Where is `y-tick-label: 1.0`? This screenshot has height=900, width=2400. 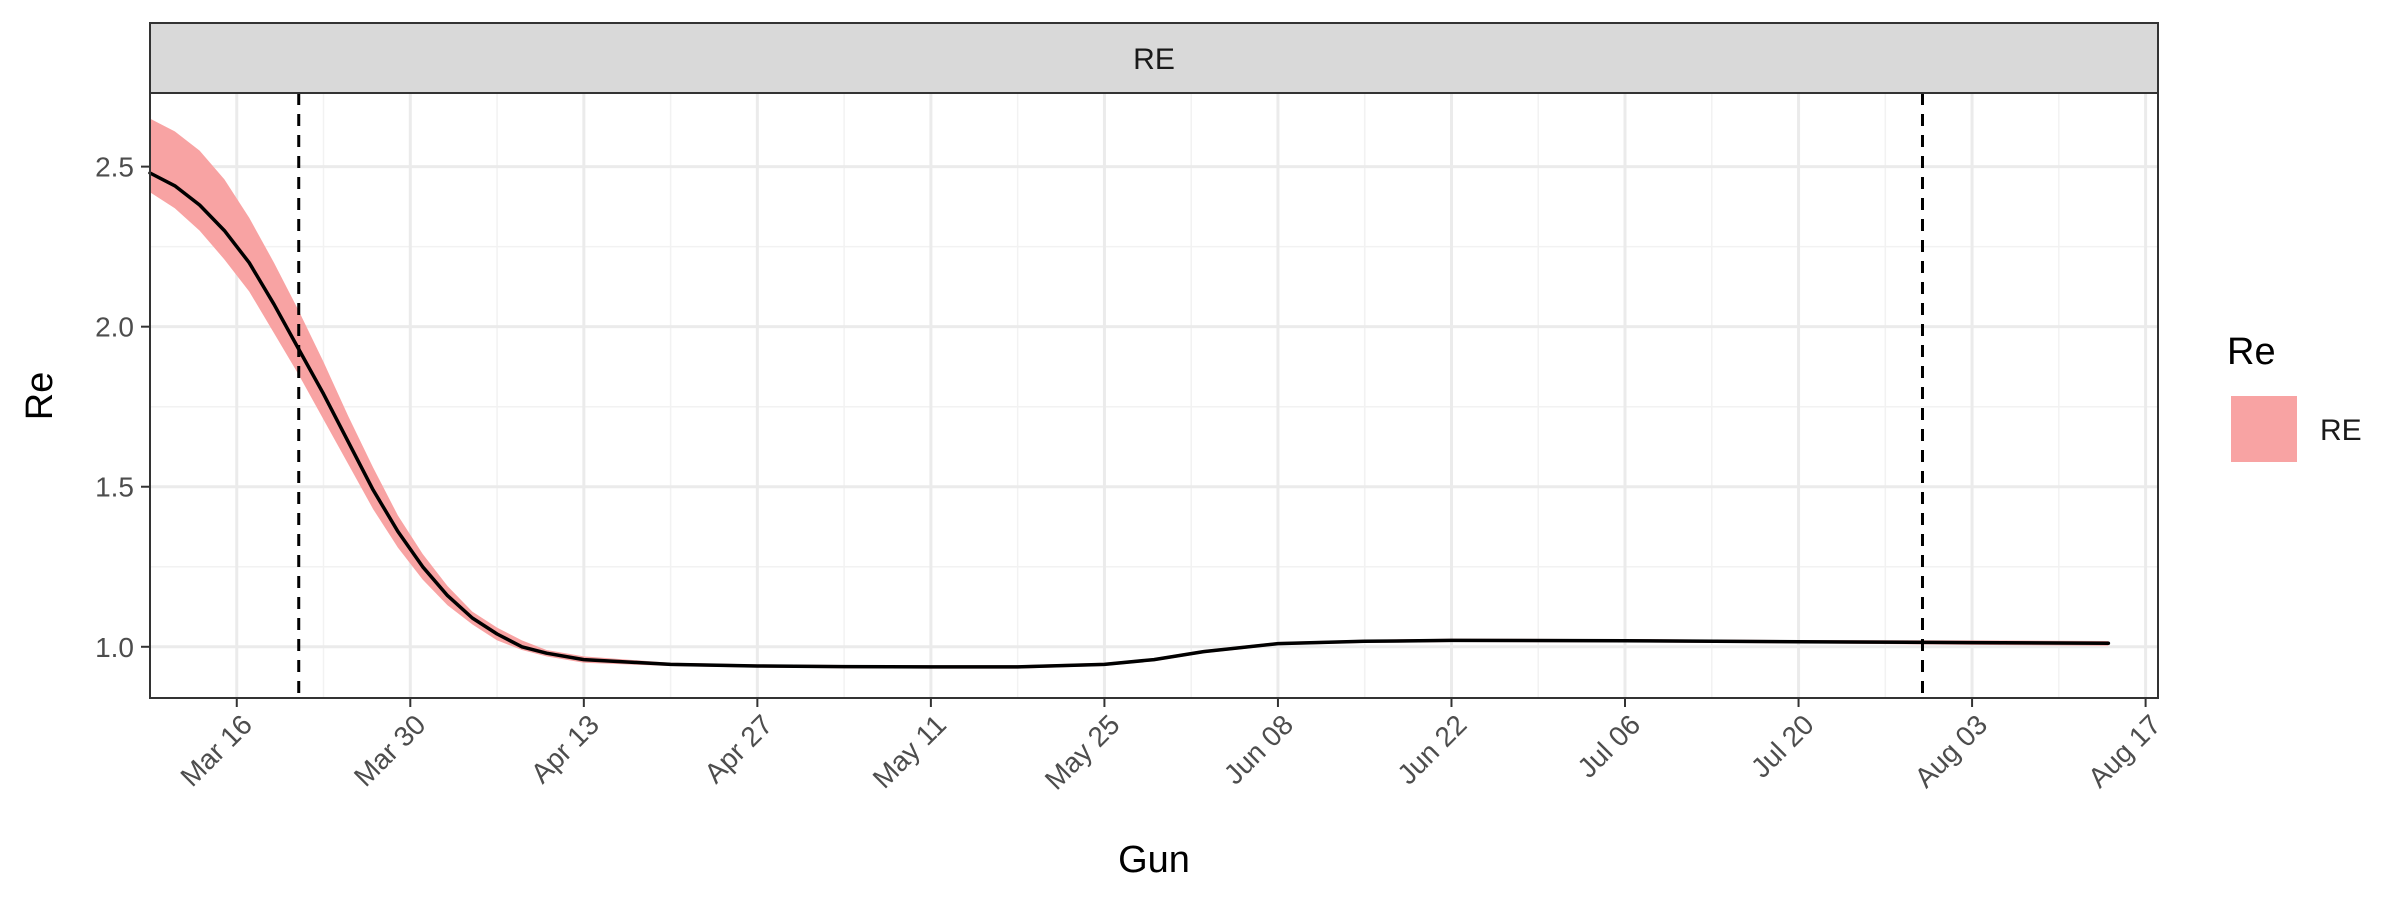 y-tick-label: 1.0 is located at coordinates (114, 647).